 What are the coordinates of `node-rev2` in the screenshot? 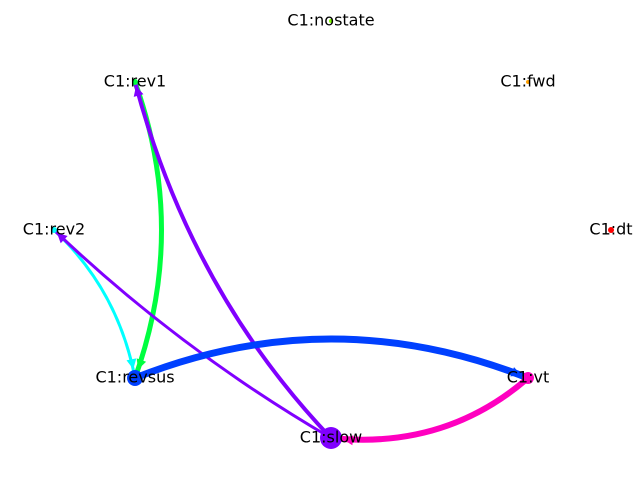 It's located at (54, 230).